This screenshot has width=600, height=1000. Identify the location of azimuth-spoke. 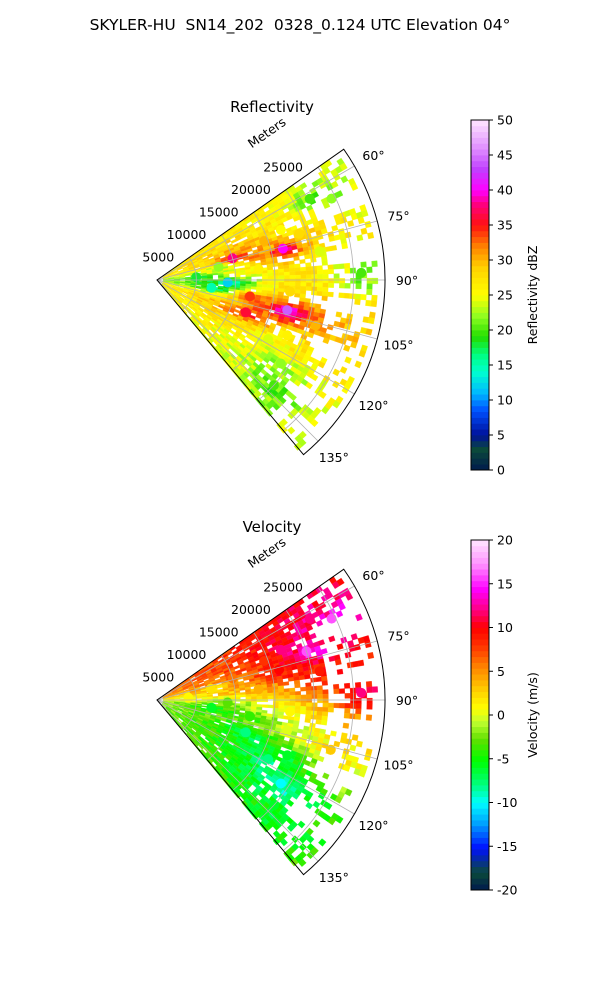
(267, 670).